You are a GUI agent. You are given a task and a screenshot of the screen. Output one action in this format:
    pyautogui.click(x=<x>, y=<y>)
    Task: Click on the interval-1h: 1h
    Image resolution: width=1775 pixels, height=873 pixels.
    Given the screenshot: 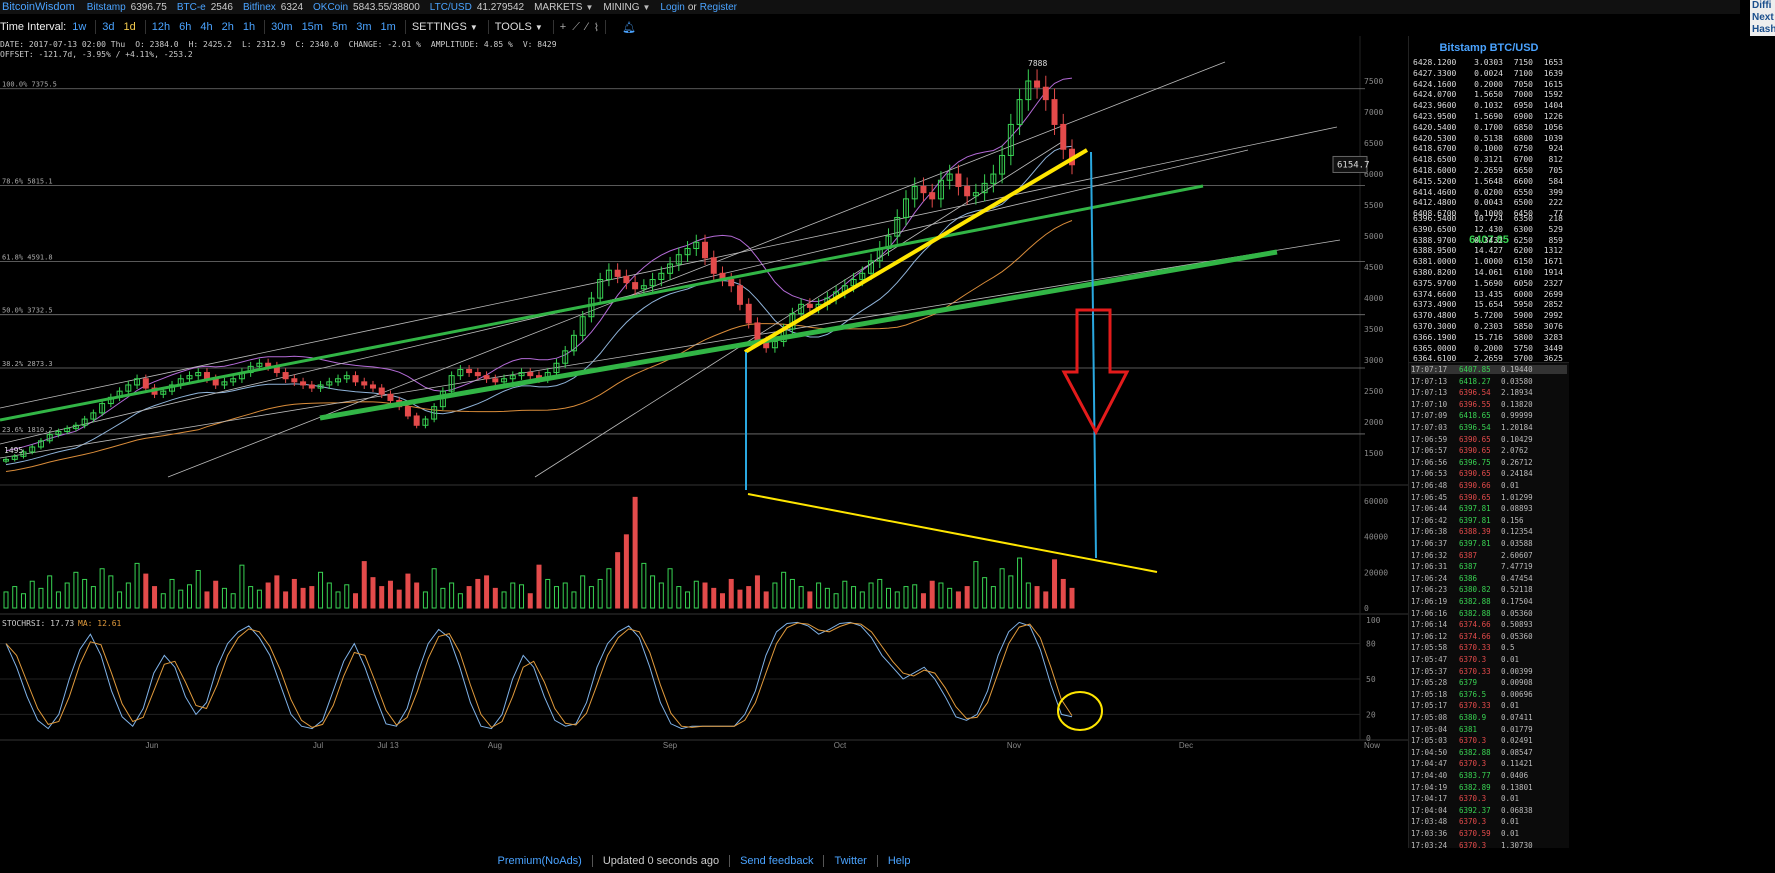 What is the action you would take?
    pyautogui.click(x=249, y=27)
    